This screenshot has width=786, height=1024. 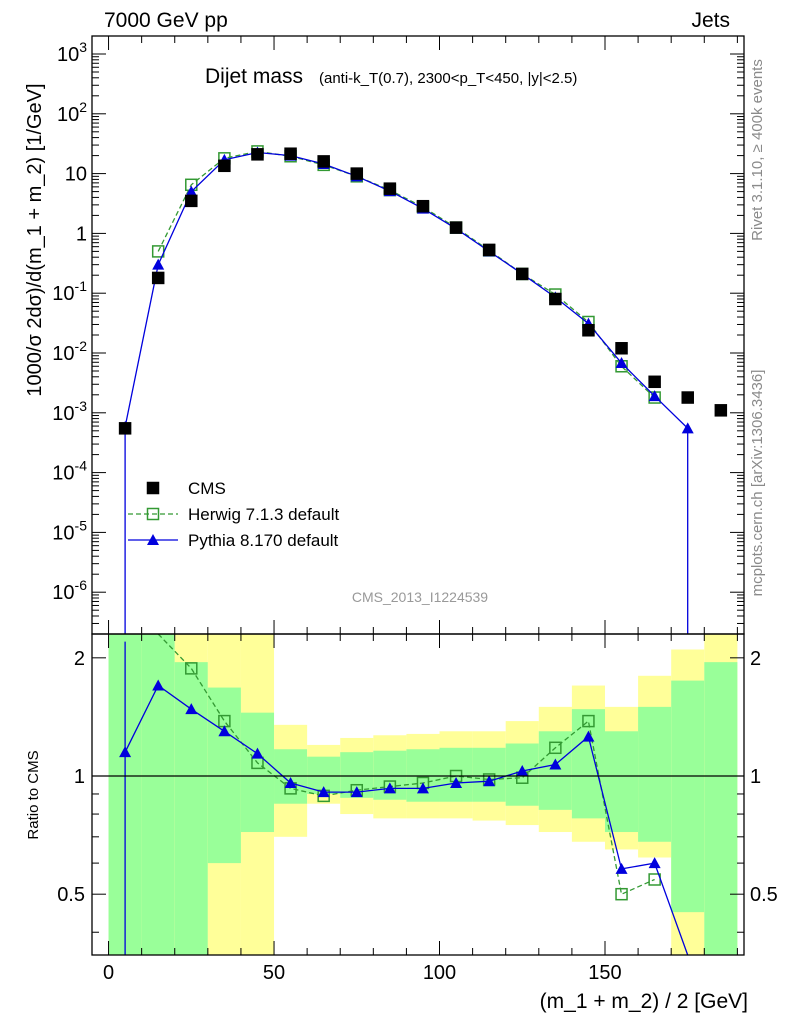 I want to click on main-ytick-label: 10⁻², so click(x=69, y=351).